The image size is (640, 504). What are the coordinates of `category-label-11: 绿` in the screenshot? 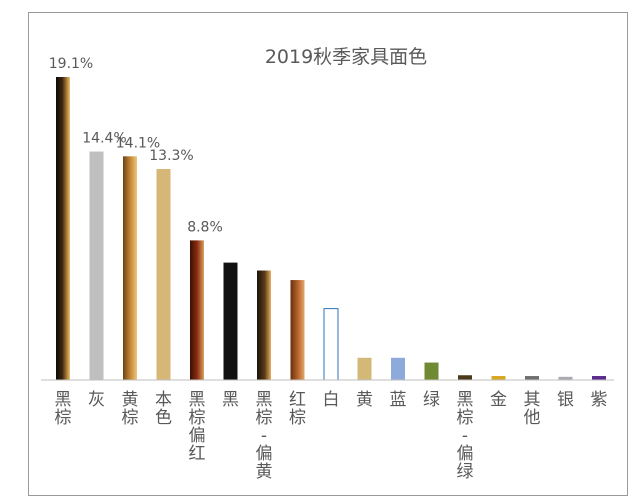 It's located at (431, 400).